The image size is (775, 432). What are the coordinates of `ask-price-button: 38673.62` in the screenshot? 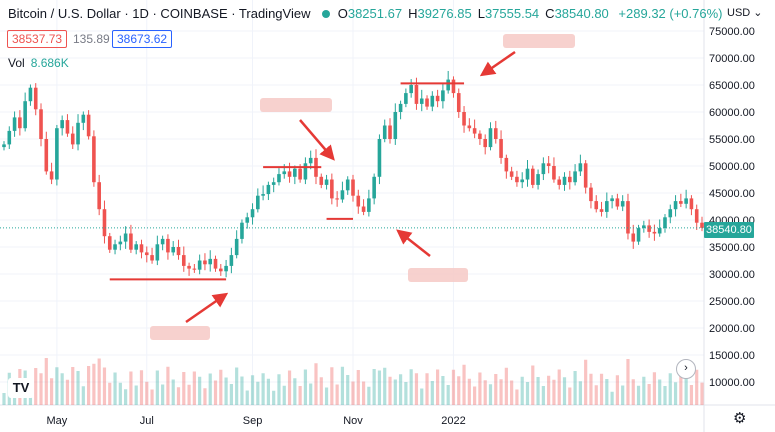 It's located at (142, 39).